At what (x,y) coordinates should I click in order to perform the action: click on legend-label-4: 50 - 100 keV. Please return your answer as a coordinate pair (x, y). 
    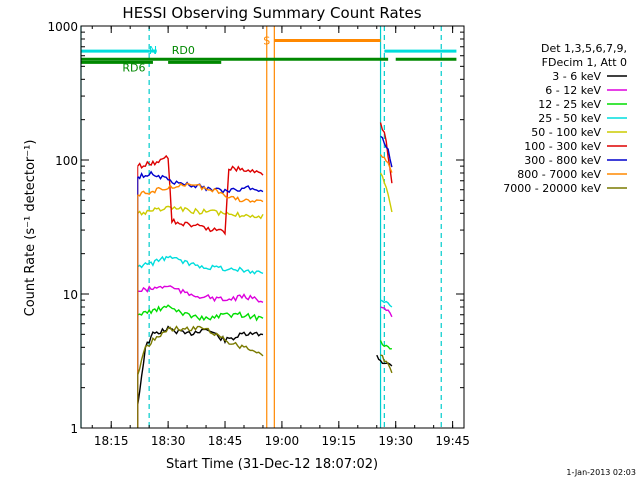
    Looking at the image, I should click on (566, 132).